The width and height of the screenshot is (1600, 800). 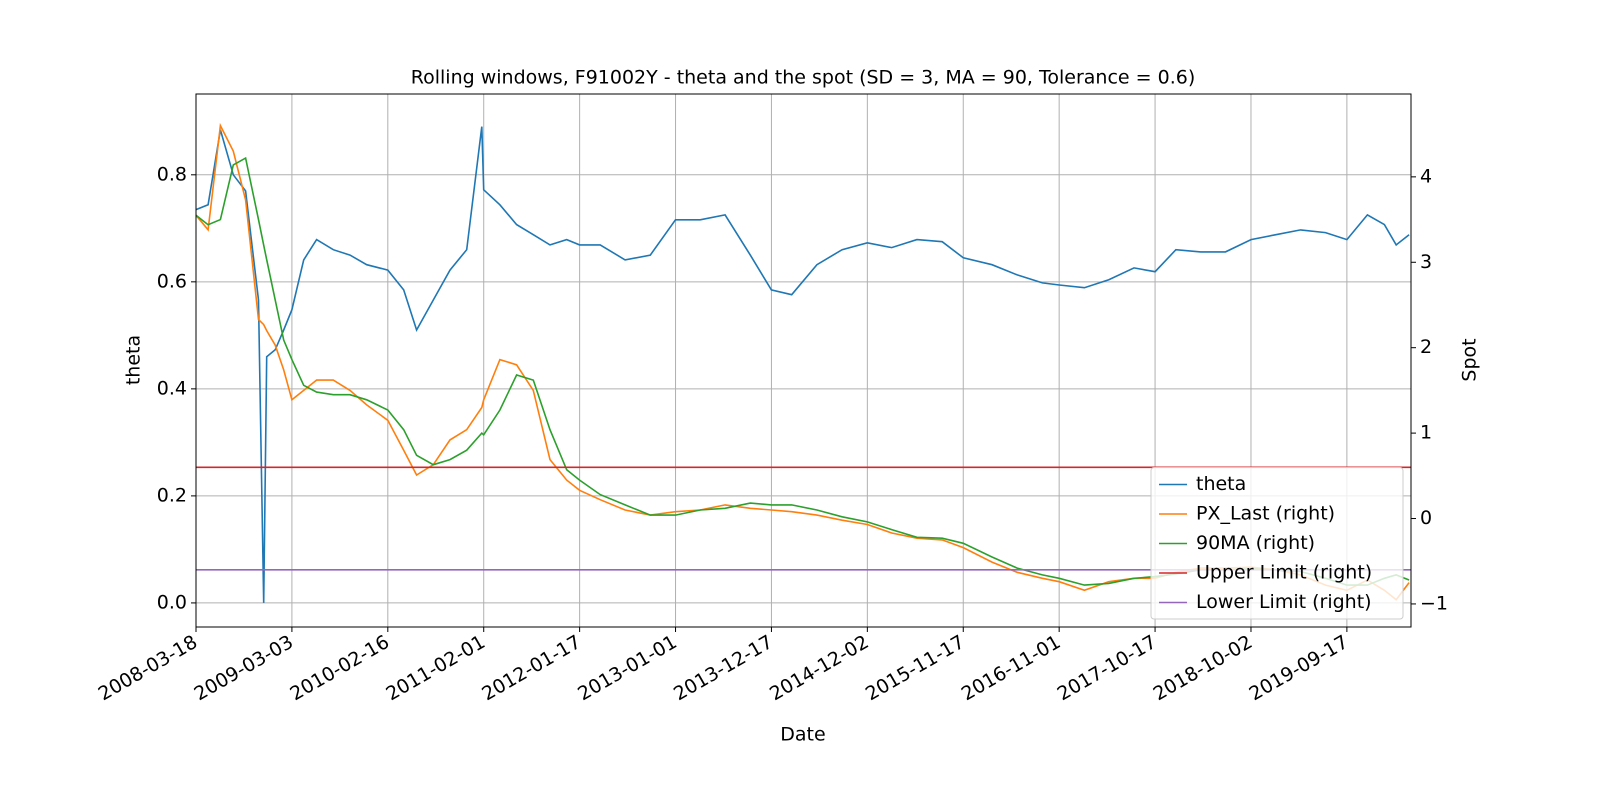 What do you see at coordinates (1426, 433) in the screenshot?
I see `y2-tick-label: 1` at bounding box center [1426, 433].